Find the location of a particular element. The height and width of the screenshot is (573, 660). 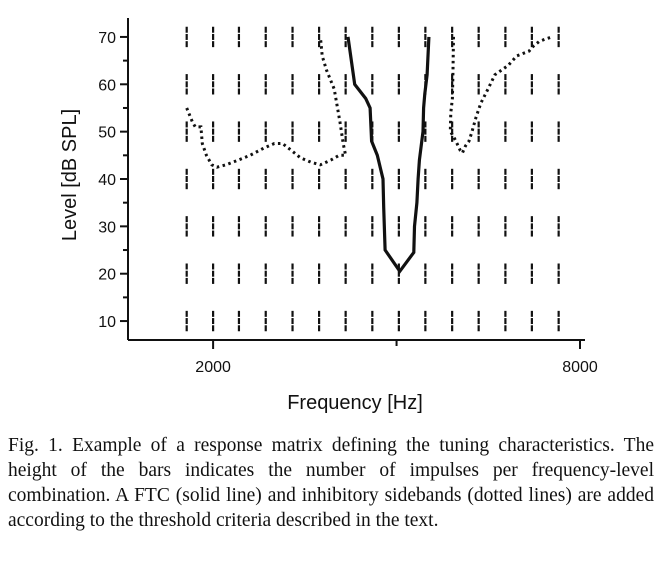

y-tick-label: 20 is located at coordinates (107, 275).